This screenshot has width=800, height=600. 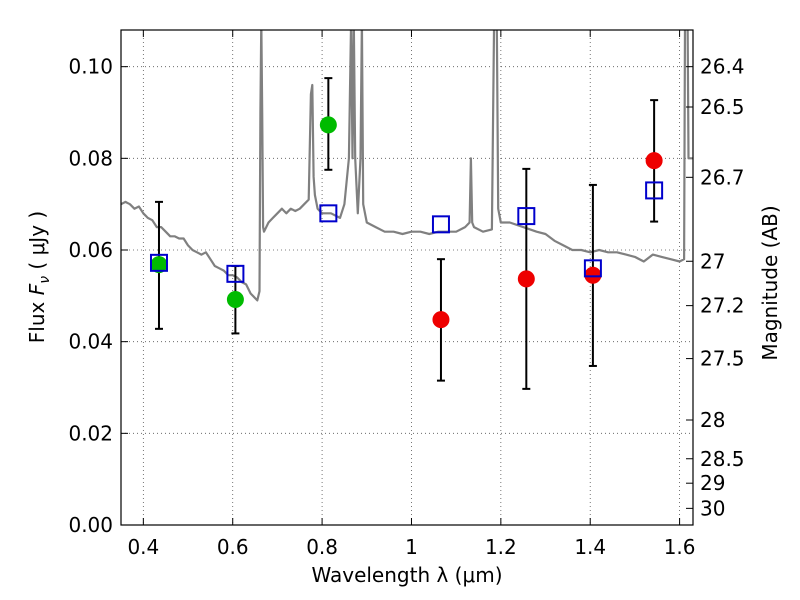 I want to click on x-tick-label: 0.8, so click(x=322, y=547).